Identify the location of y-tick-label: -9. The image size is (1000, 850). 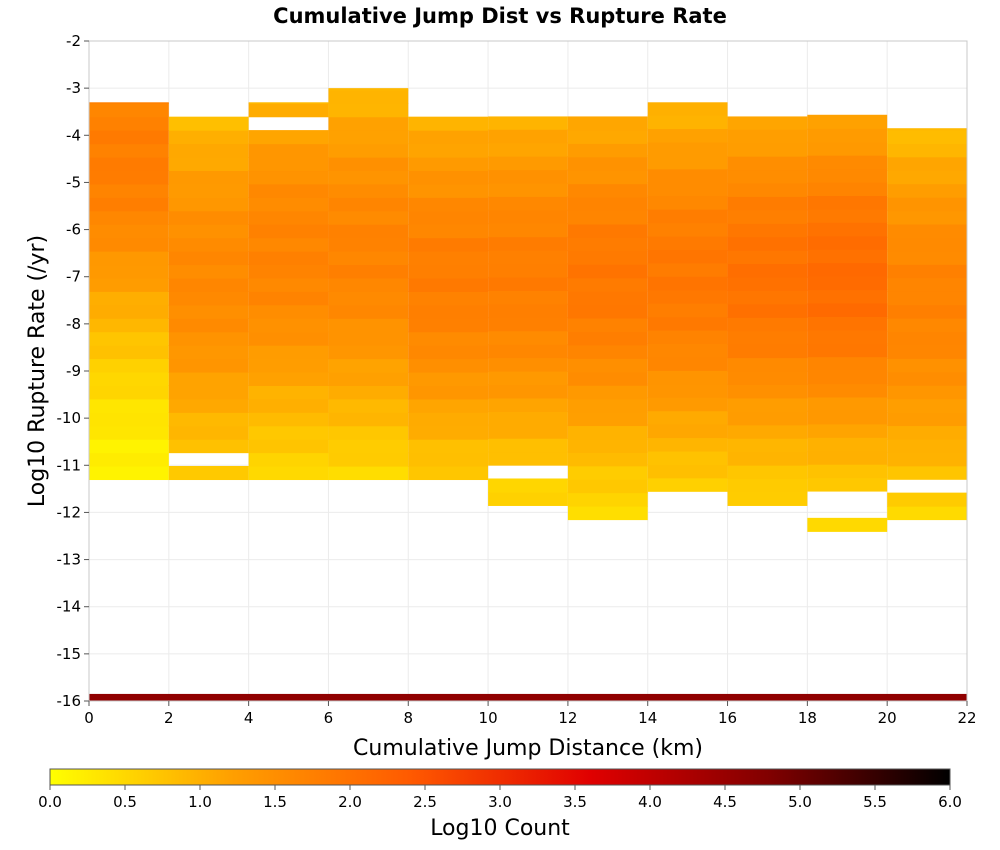
(73, 371).